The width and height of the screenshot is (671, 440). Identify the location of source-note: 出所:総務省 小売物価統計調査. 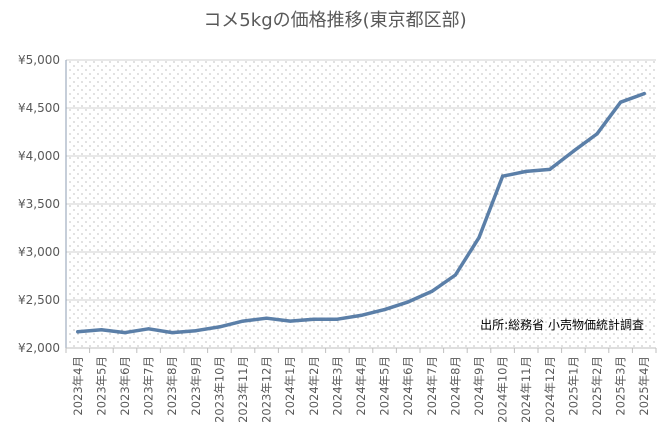
(562, 324).